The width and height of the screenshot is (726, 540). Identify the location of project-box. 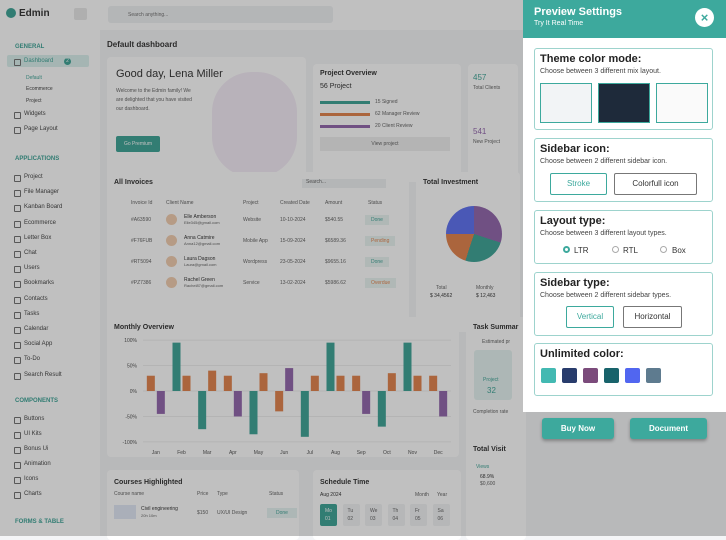
(493, 375).